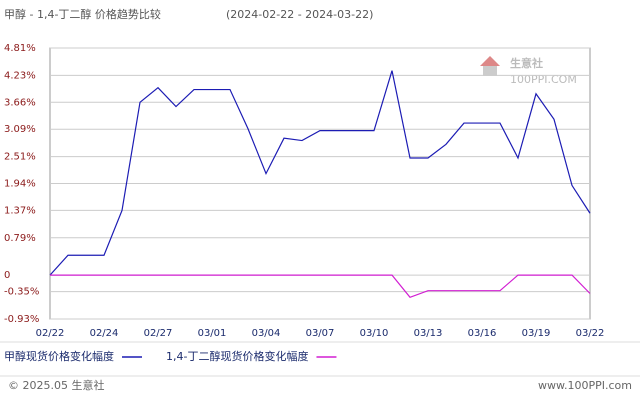 Image resolution: width=640 pixels, height=400 pixels. I want to click on y-tick-label: 1.37%, so click(20, 210).